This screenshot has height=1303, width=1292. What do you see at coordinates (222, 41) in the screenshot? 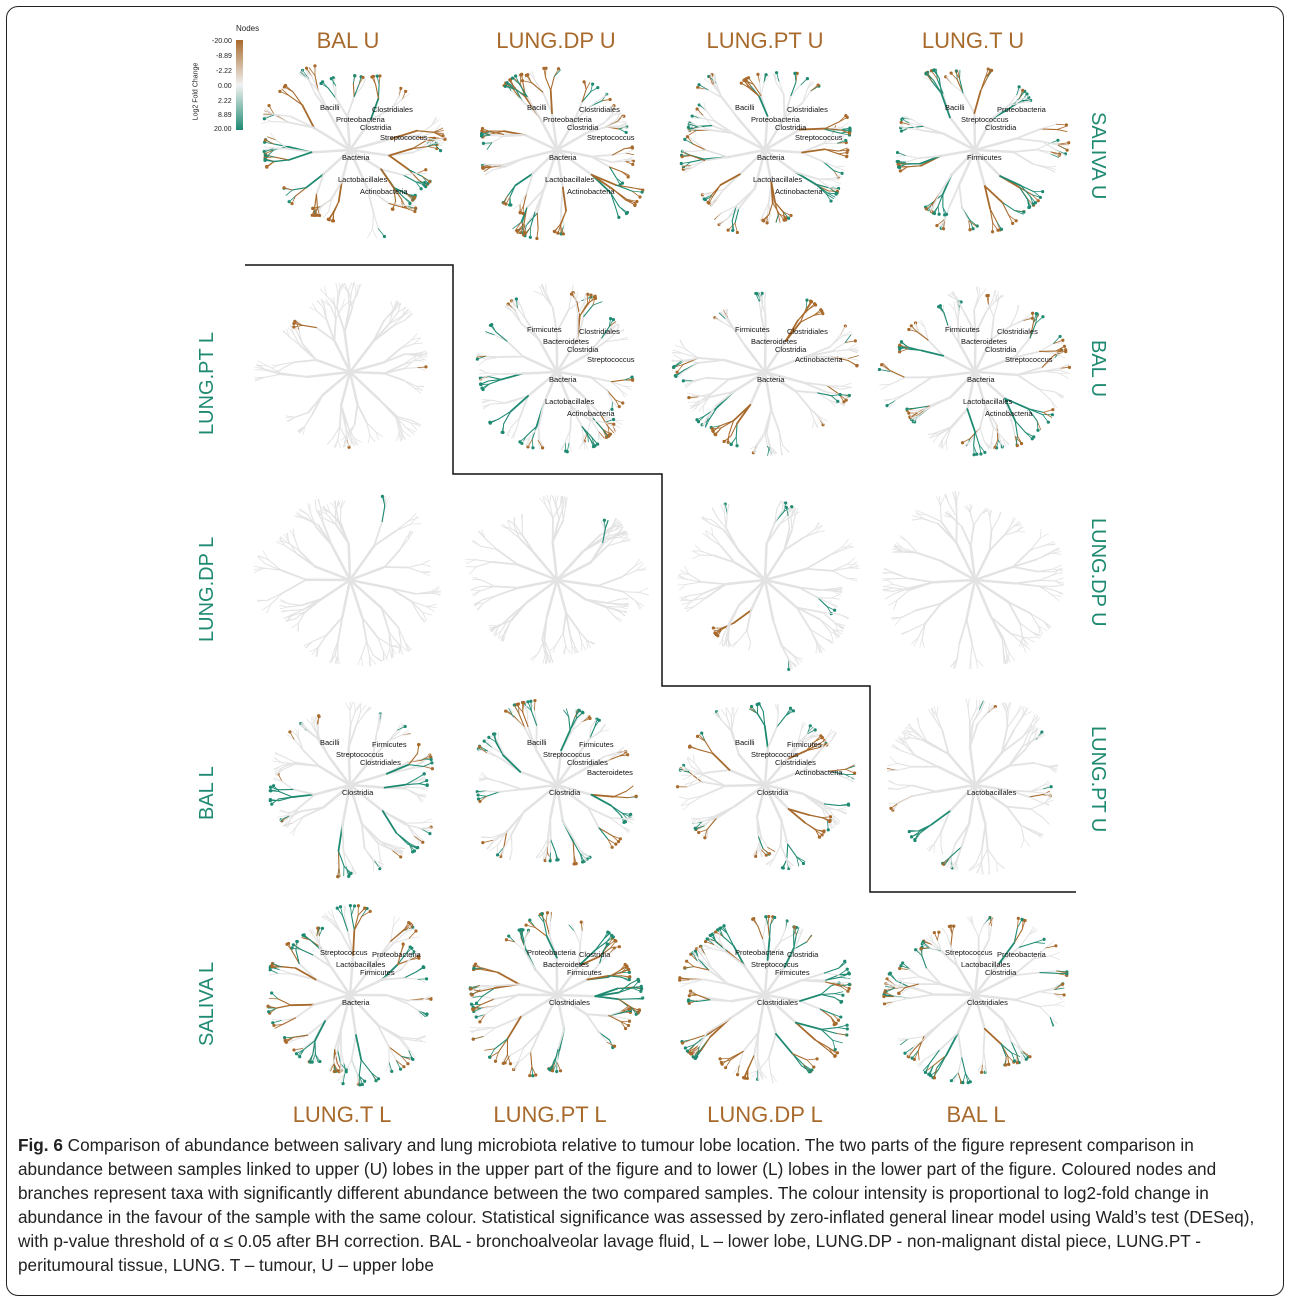
I see `legend-tick: -20.00` at bounding box center [222, 41].